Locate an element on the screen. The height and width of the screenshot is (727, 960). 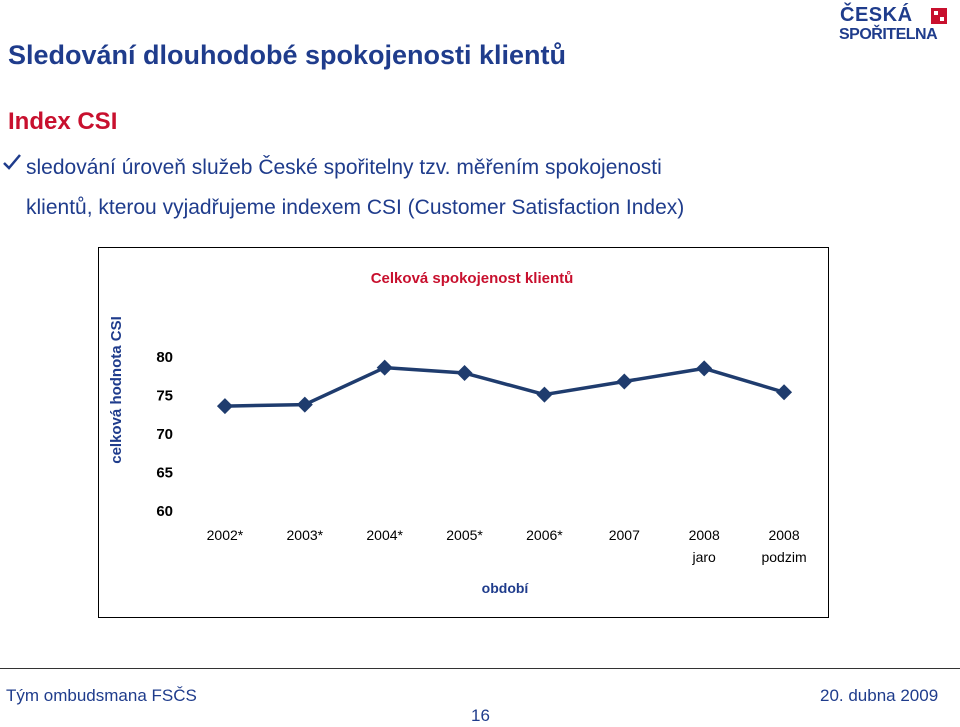
chart-xlabel: období is located at coordinates (506, 588).